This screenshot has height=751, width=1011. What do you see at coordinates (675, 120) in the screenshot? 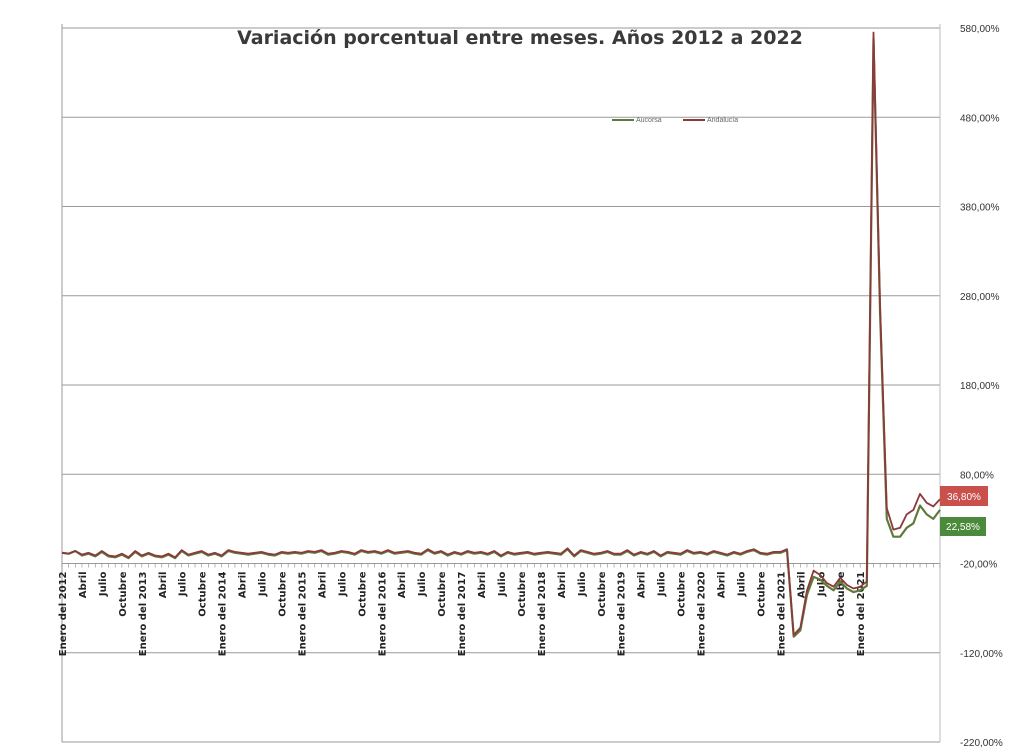
I see `legend: Aucorsa Andalucía` at bounding box center [675, 120].